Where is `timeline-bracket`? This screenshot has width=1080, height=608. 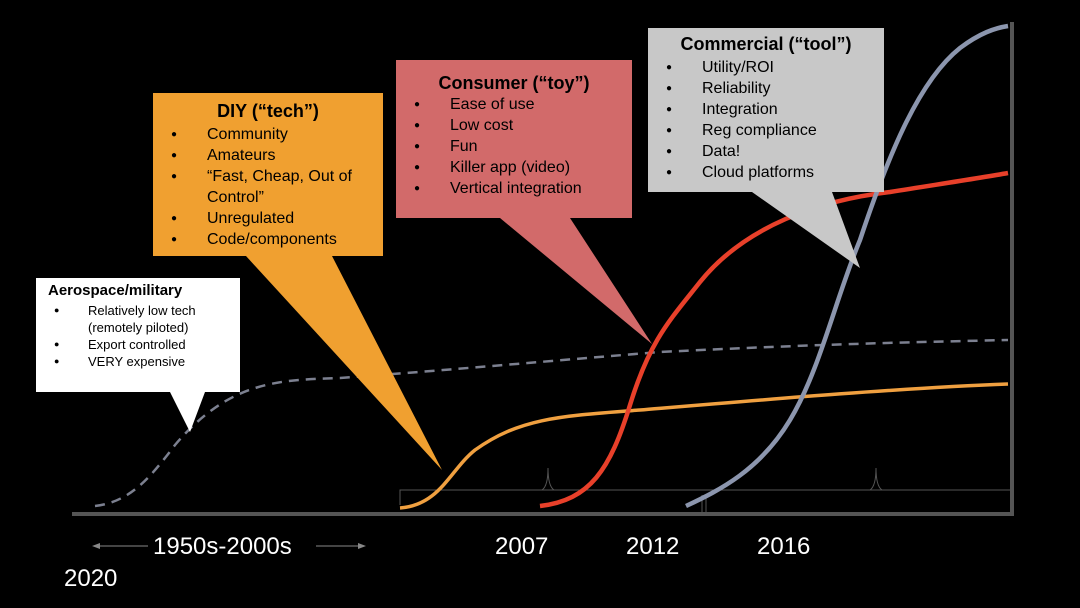 timeline-bracket is located at coordinates (705, 497).